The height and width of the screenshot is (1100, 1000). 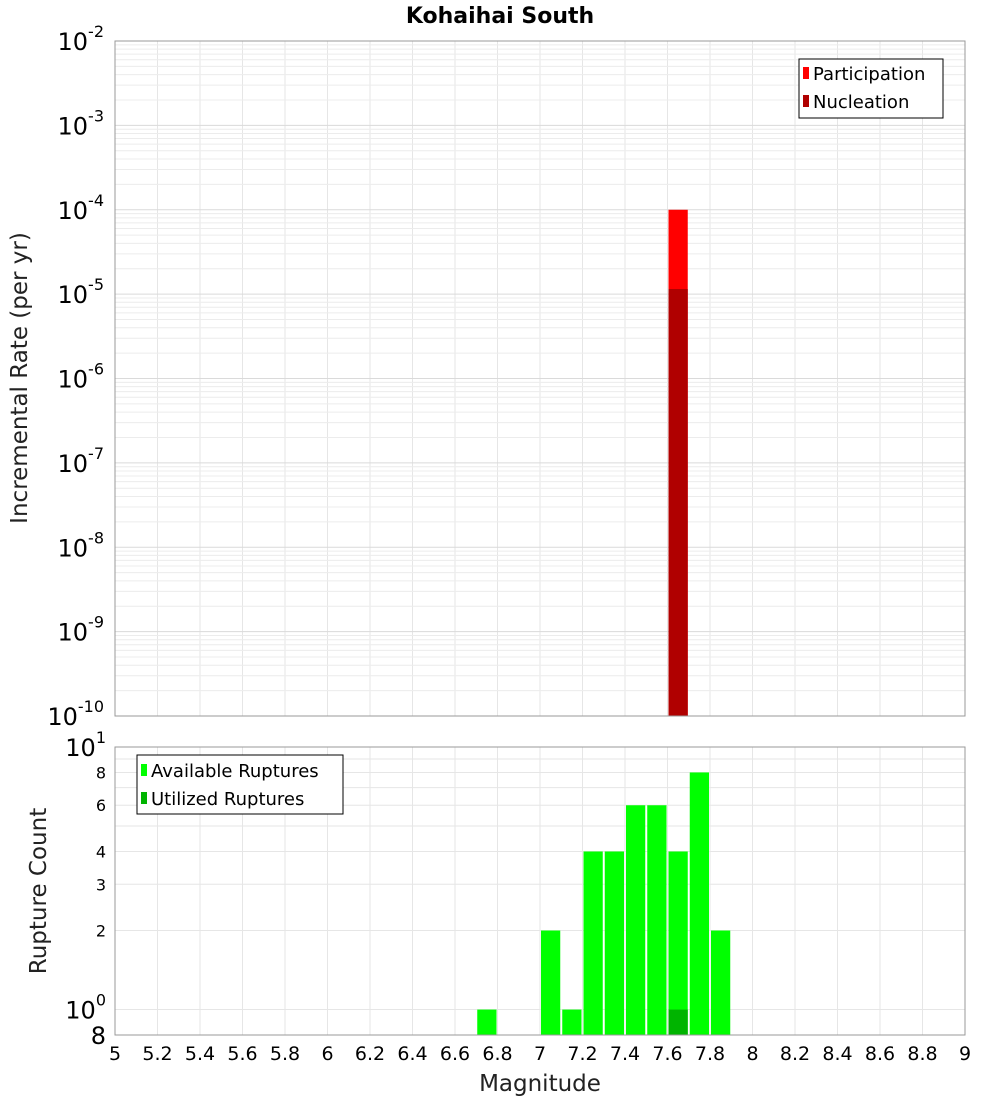 What do you see at coordinates (500, 16) in the screenshot?
I see `chart-title: Kohaihai South` at bounding box center [500, 16].